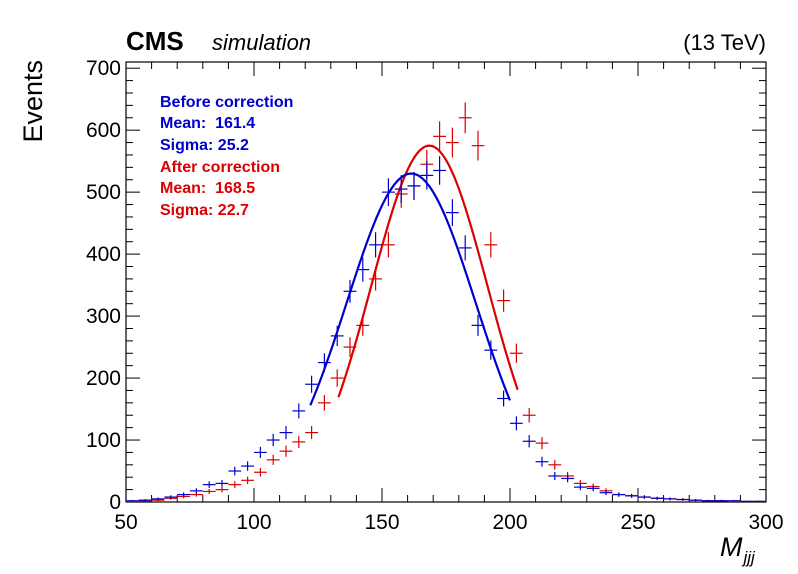  What do you see at coordinates (381, 522) in the screenshot?
I see `x-tick-label: 150` at bounding box center [381, 522].